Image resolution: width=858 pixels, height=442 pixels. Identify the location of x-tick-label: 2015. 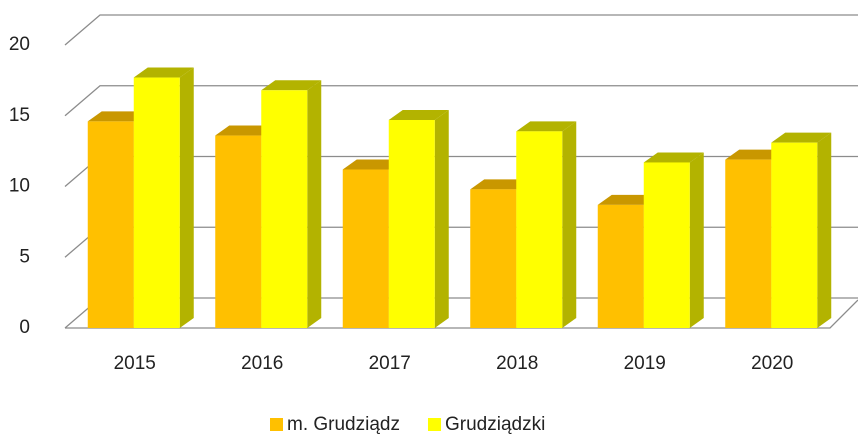
(135, 363).